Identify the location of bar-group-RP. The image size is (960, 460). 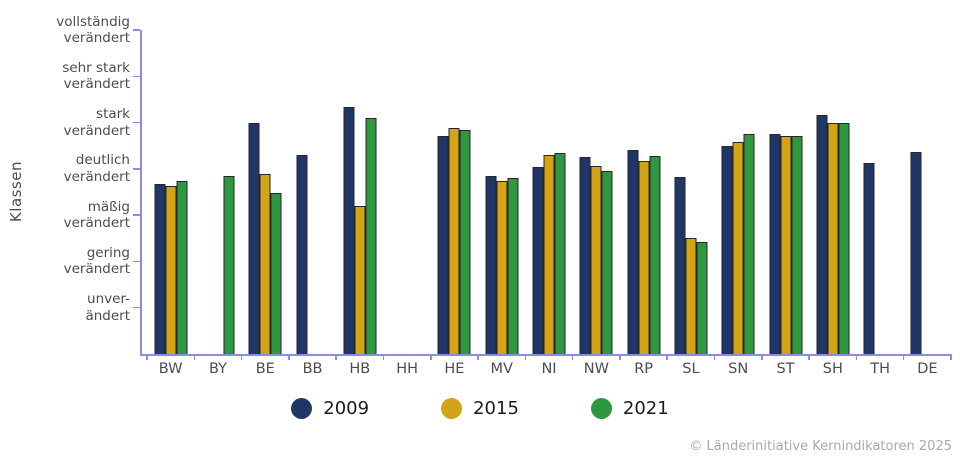
(643, 192).